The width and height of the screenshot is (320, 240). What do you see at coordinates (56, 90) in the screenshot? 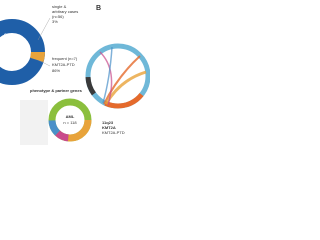
I see `label: phenotype & partner genes` at bounding box center [56, 90].